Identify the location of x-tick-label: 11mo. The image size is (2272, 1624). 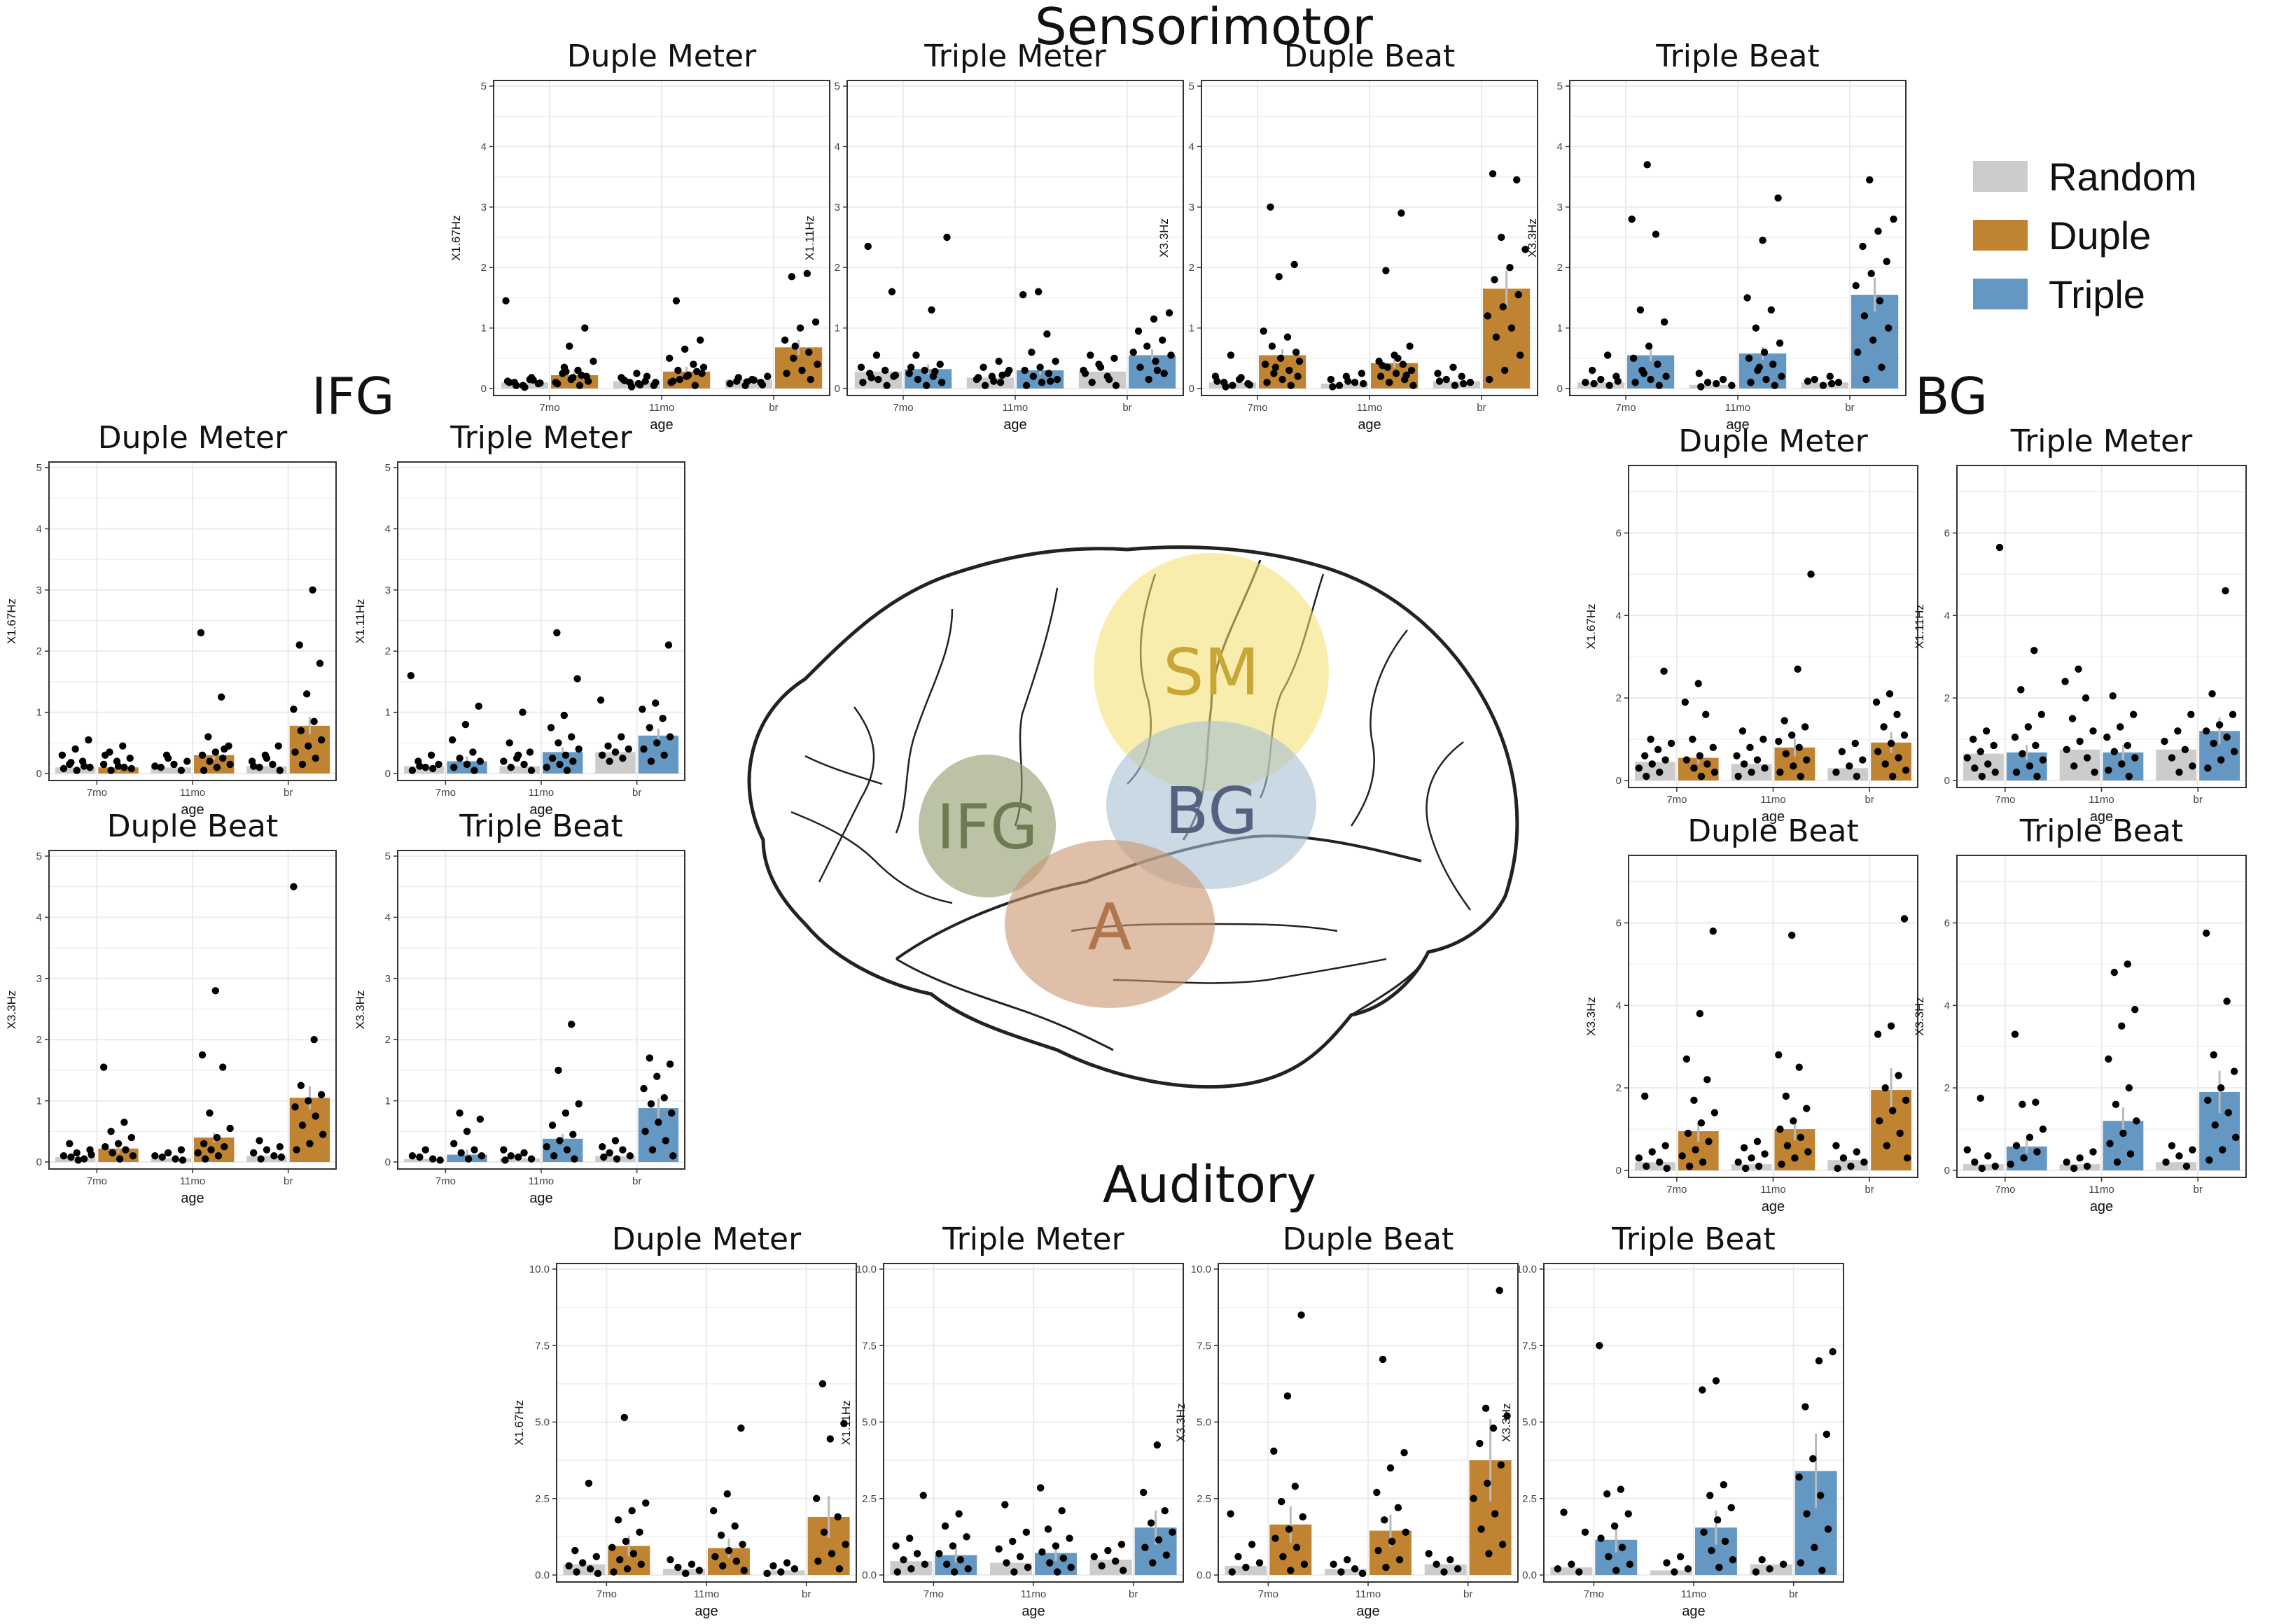
(1773, 1190).